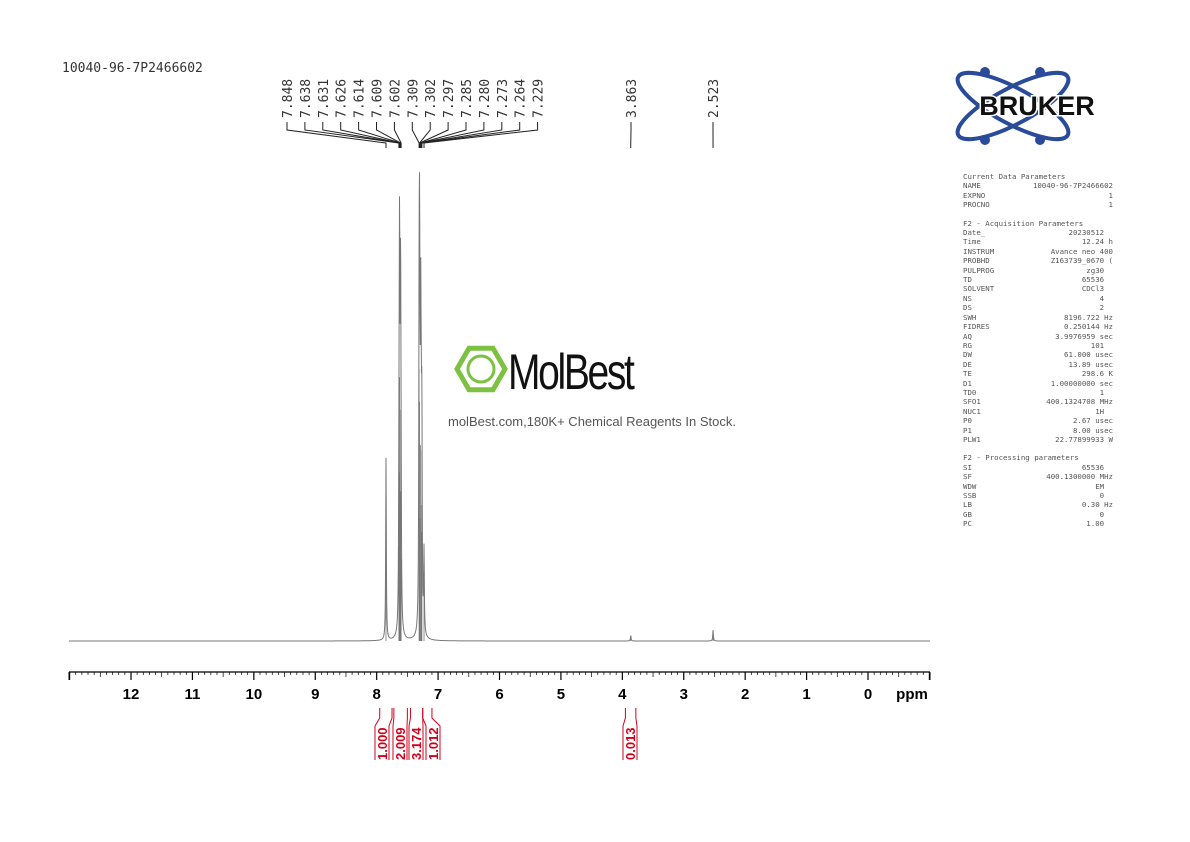 Image resolution: width=1190 pixels, height=842 pixels. Describe the element at coordinates (972, 242) in the screenshot. I see `param-name: Time` at that location.